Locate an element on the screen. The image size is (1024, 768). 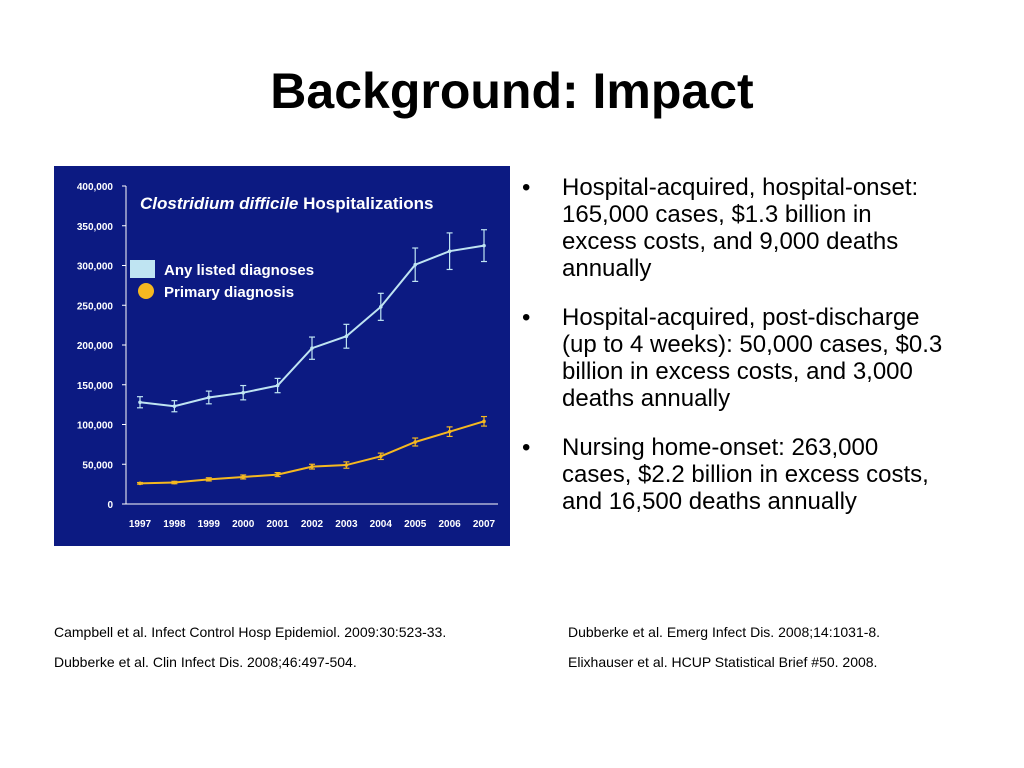
series-line-primary is located at coordinates (312, 452).